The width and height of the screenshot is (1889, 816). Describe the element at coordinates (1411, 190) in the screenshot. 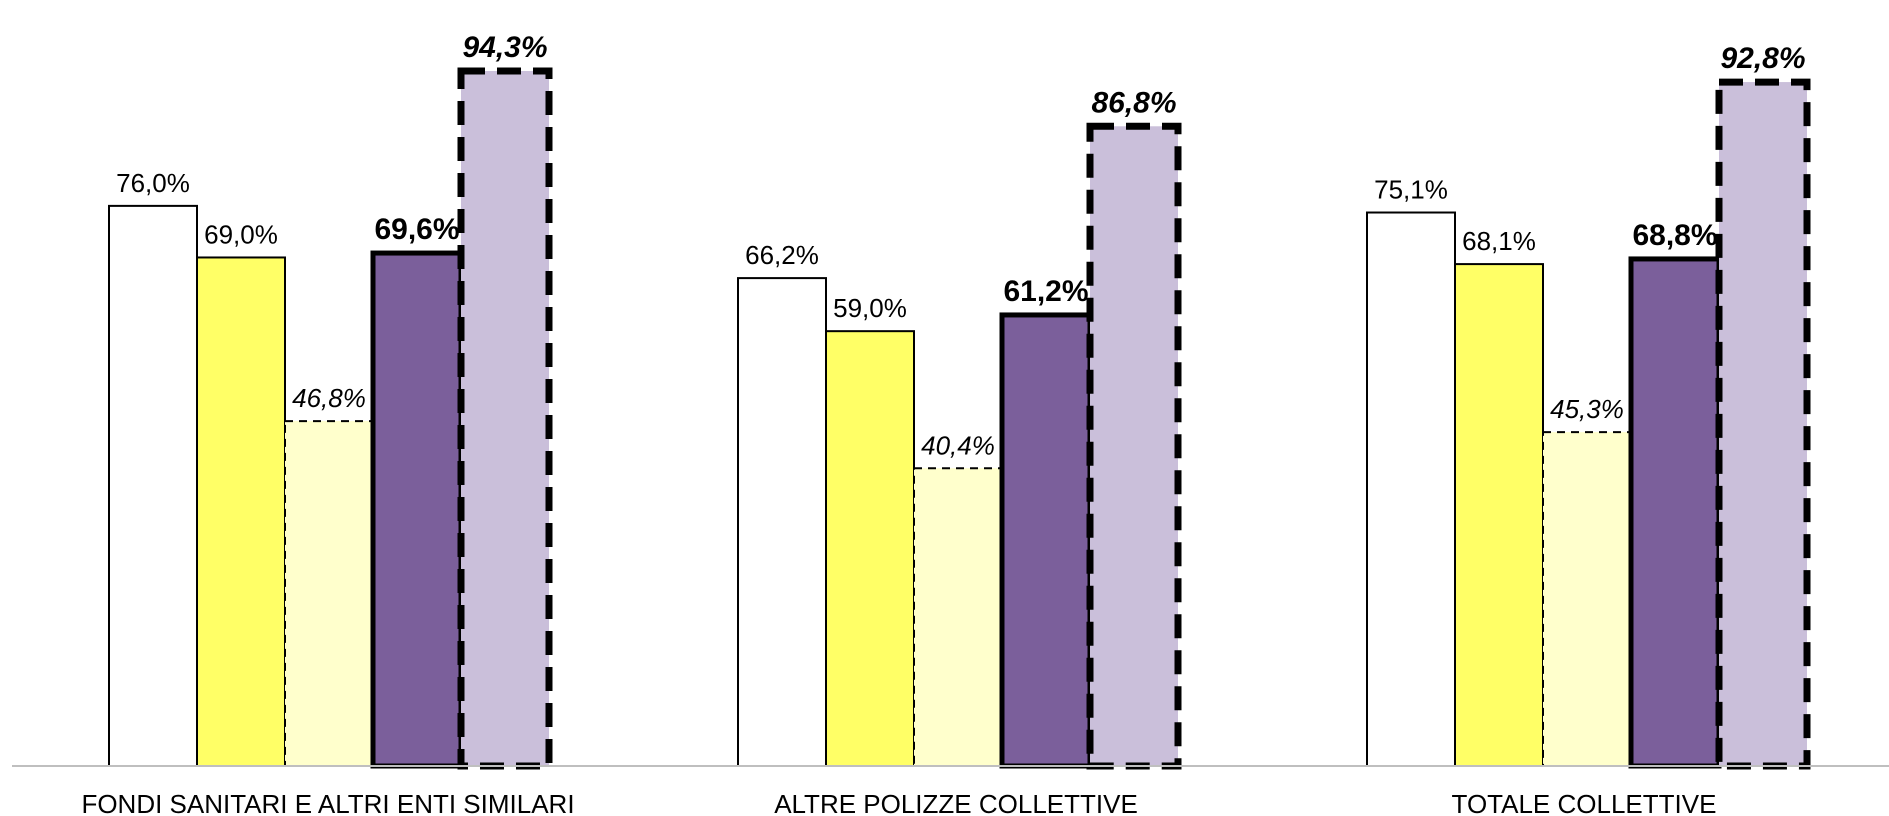

I see `data-label: 75,1%` at that location.